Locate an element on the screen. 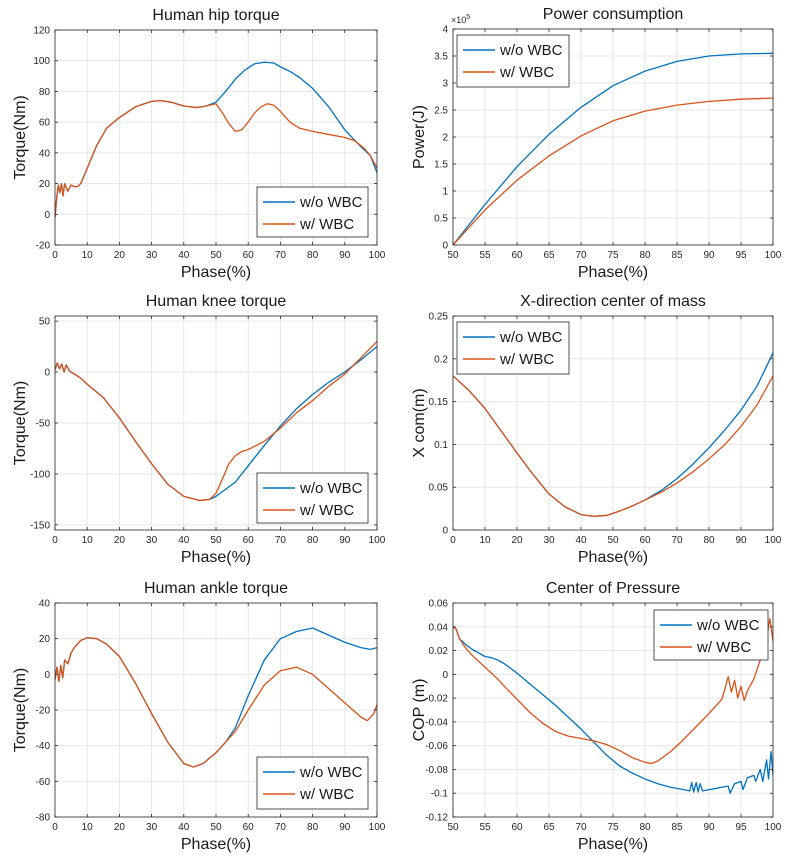 The image size is (790, 857). series-line-without-wbc is located at coordinates (613, 148).